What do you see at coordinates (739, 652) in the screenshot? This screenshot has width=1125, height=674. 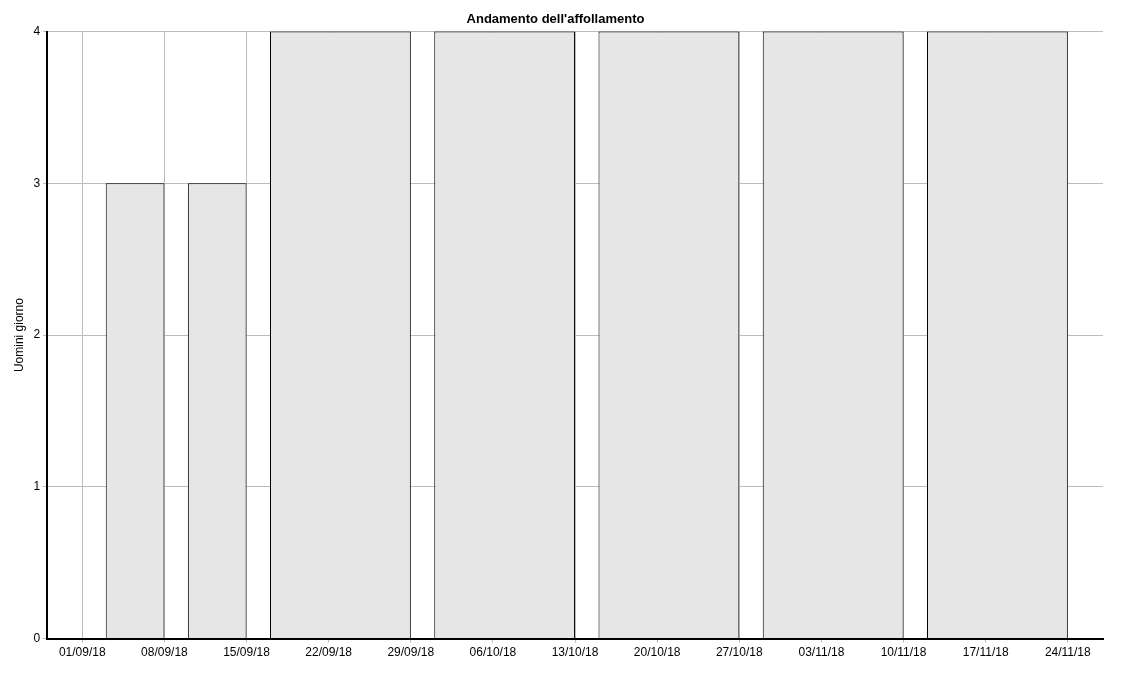 I see `x-tick-label: 27/10/18` at bounding box center [739, 652].